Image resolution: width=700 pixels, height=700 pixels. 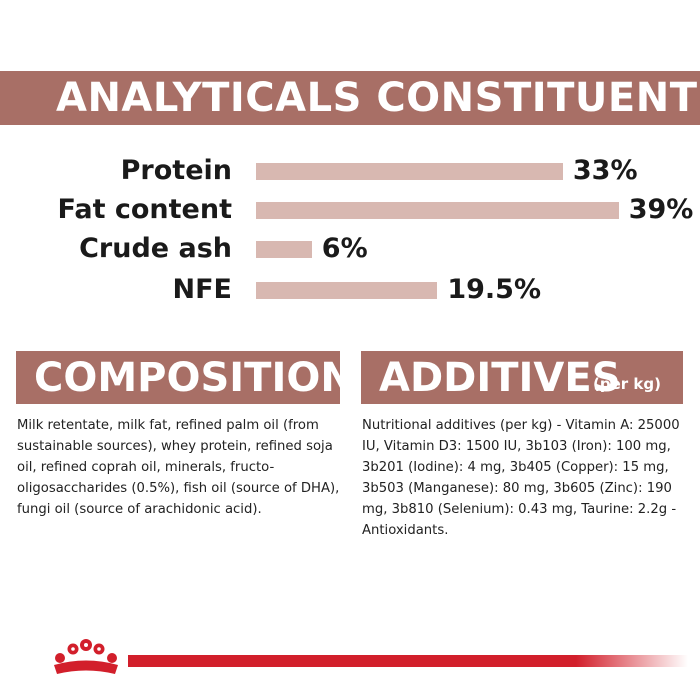 I want to click on bar-value-label: 33%, so click(x=605, y=170).